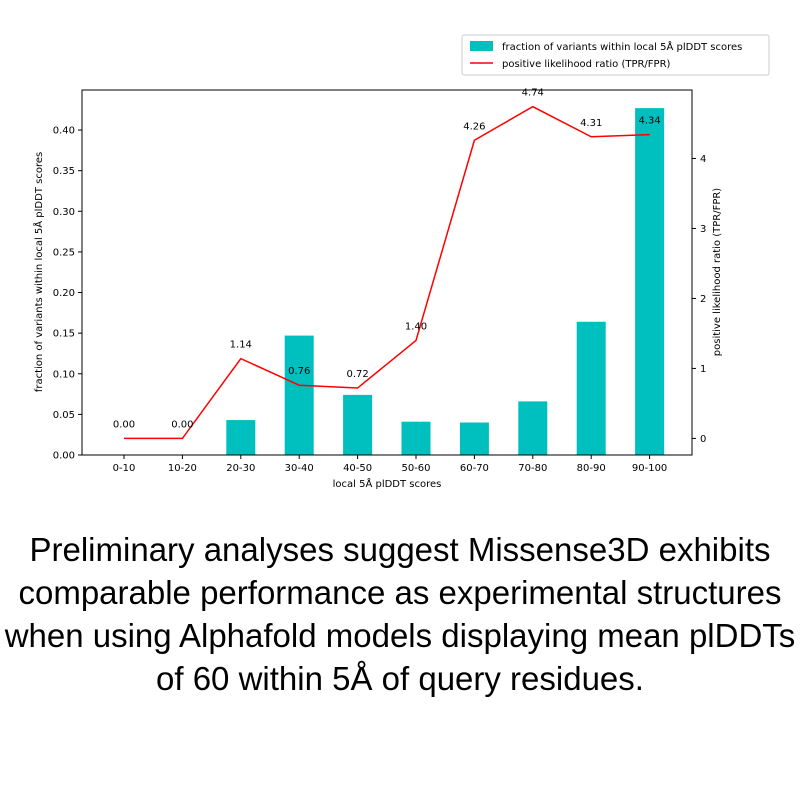 The width and height of the screenshot is (800, 800). I want to click on data-label: 1.40, so click(416, 326).